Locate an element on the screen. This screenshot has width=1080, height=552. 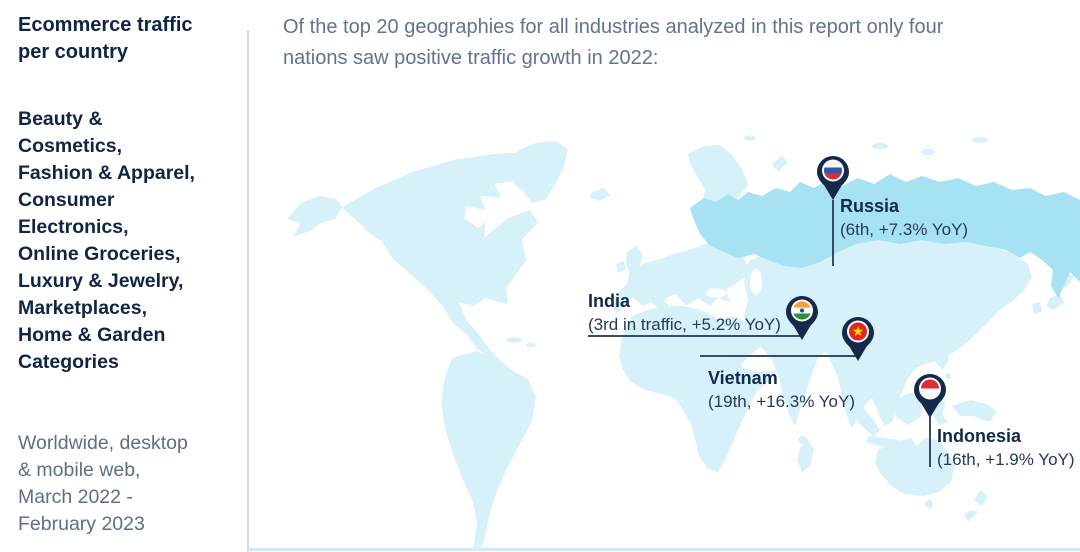
india-label: India (3rd in traffic, +5.2% YoY) is located at coordinates (684, 312).